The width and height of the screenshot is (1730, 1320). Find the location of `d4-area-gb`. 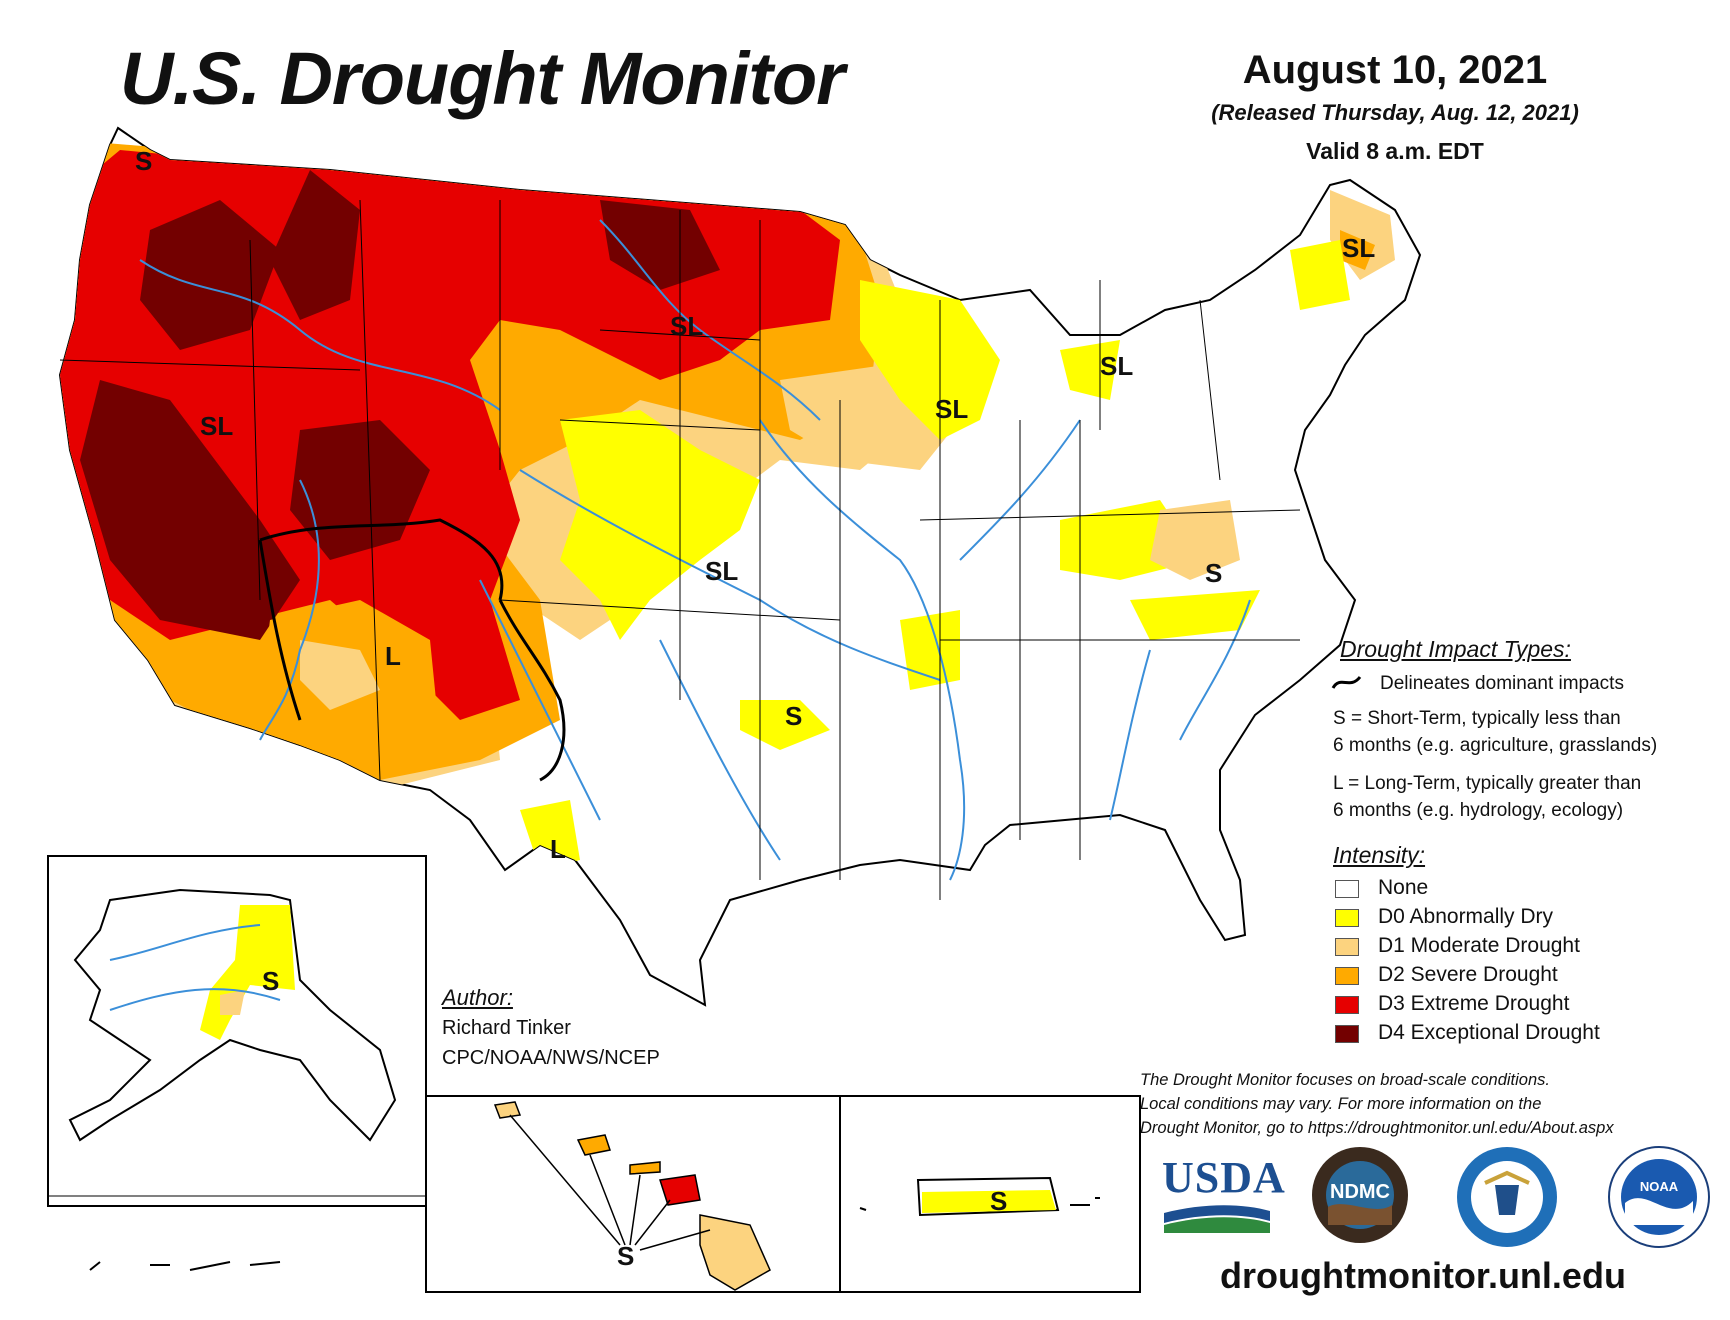

d4-area-gb is located at coordinates (190, 510).